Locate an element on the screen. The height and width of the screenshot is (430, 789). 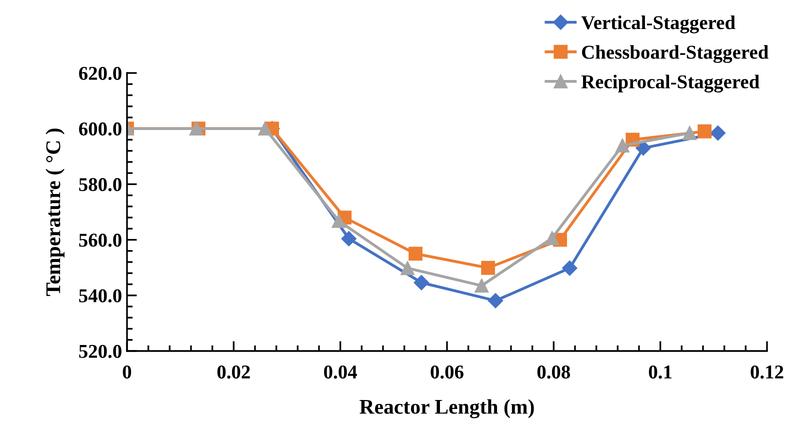
y-axis-title: Temperature ( °C ) is located at coordinates (55, 212).